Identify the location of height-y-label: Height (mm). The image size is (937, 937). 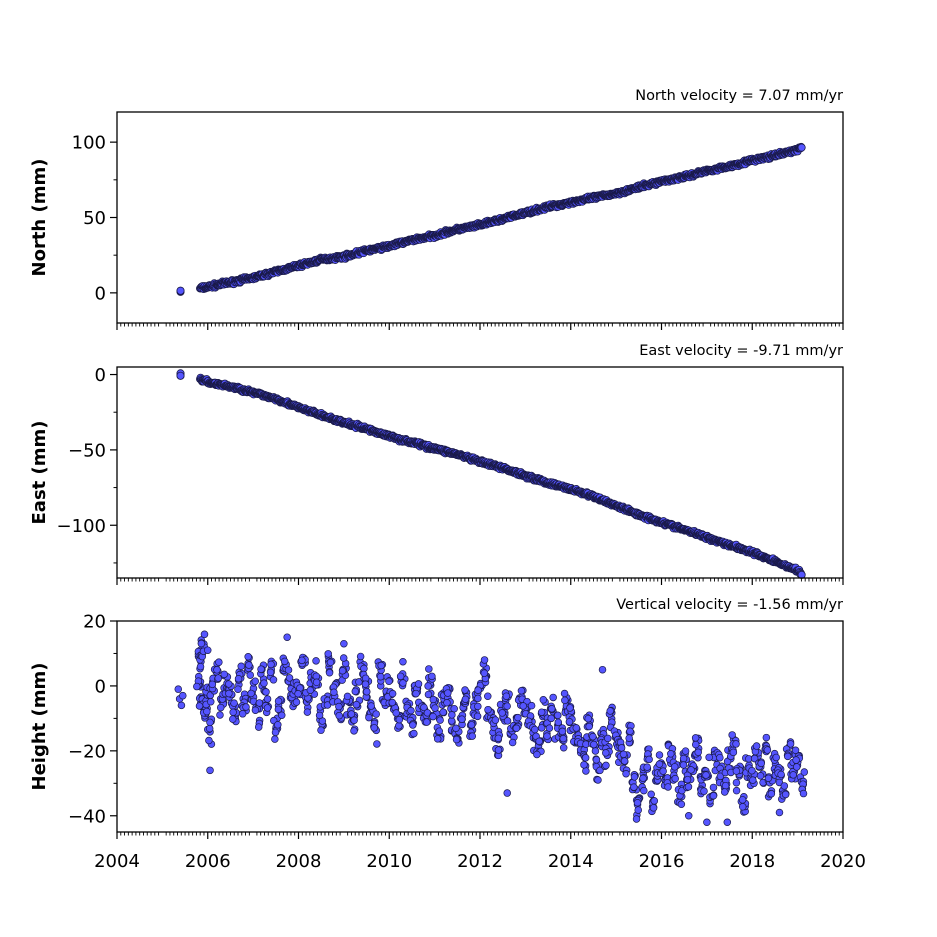
(39, 727).